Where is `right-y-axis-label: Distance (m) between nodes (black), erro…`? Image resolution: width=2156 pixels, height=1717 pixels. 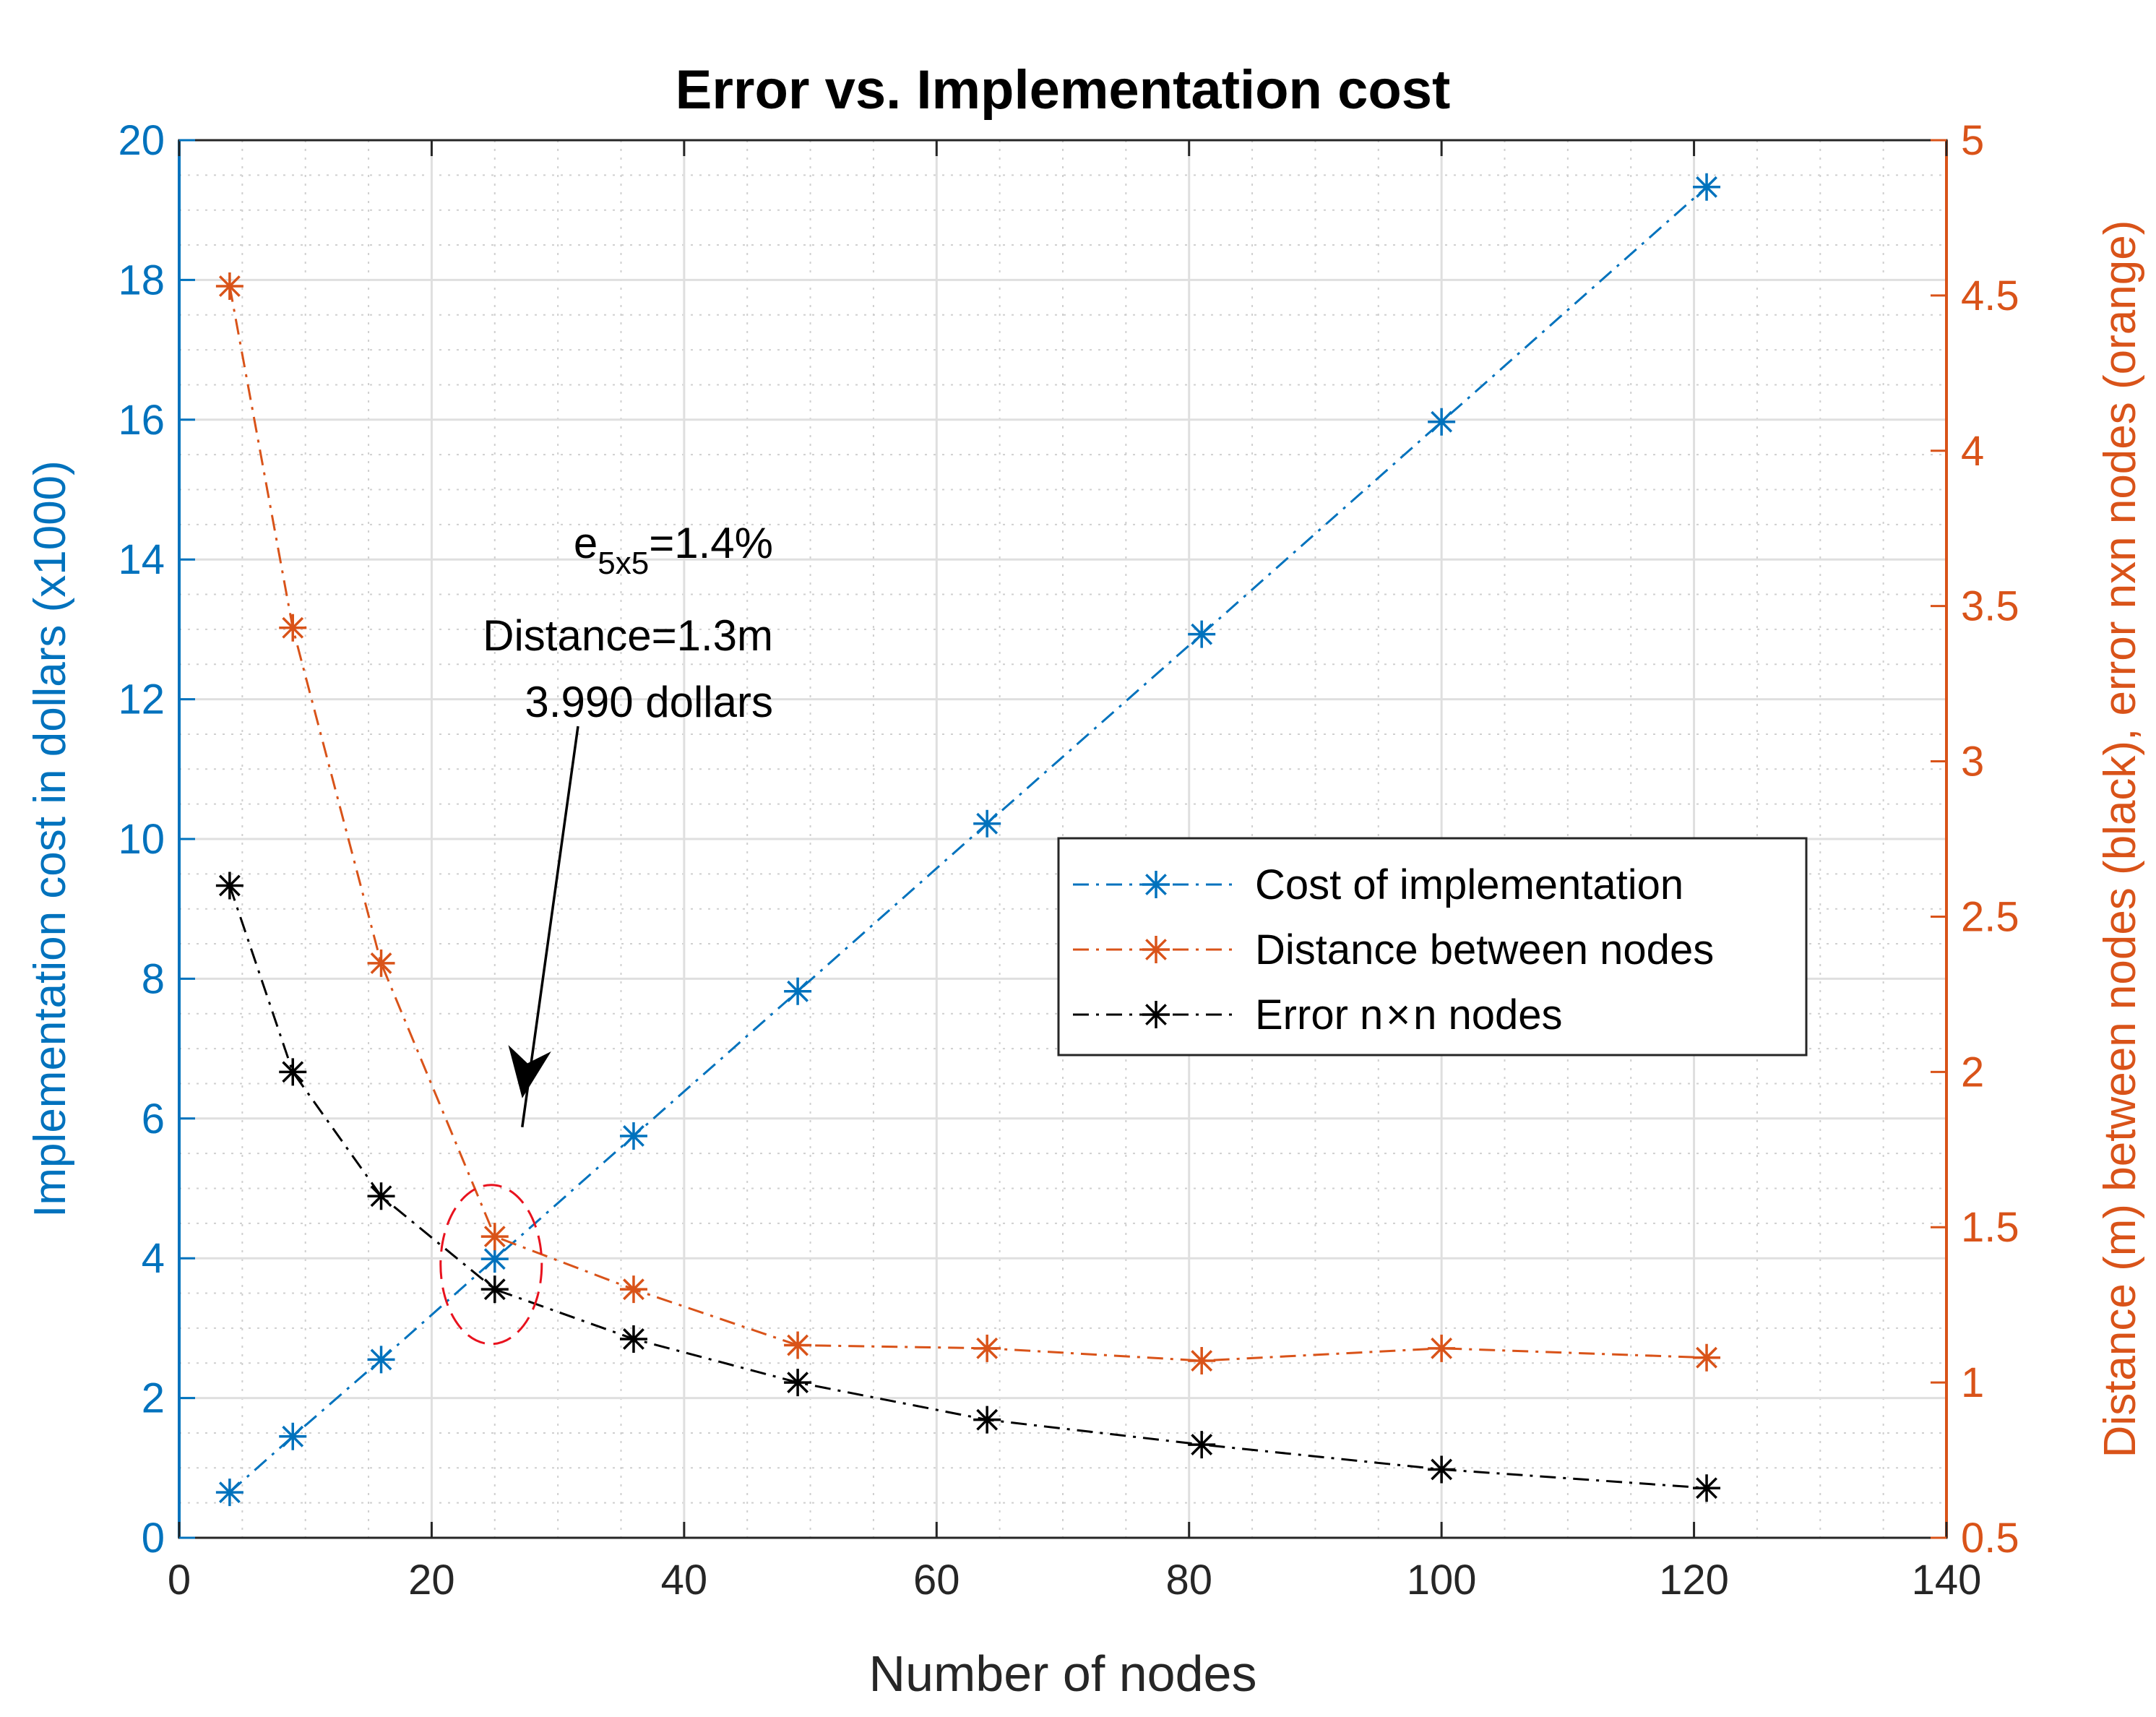 right-y-axis-label: Distance (m) between nodes (black), erro… is located at coordinates (2120, 839).